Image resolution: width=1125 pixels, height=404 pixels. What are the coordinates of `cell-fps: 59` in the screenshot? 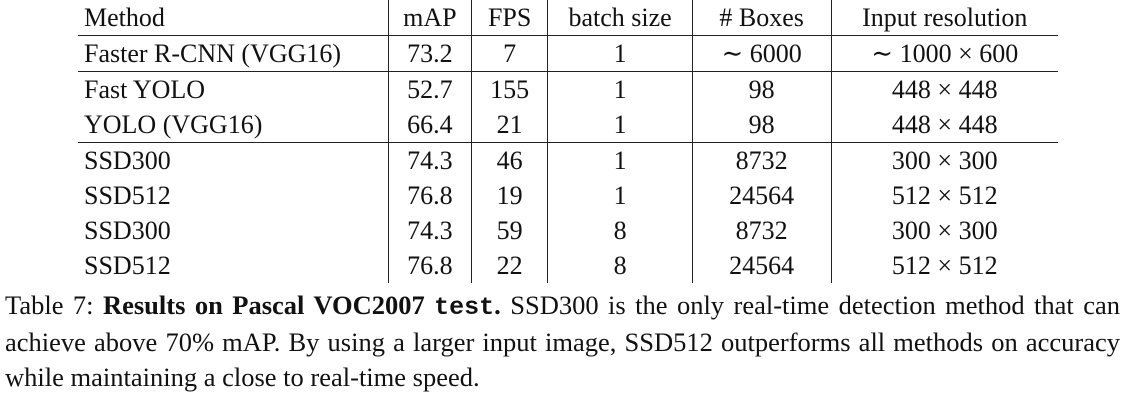 It's located at (510, 230).